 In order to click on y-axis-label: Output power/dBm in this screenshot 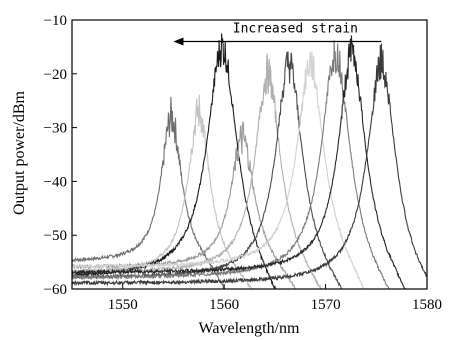, I will do `click(19, 152)`.